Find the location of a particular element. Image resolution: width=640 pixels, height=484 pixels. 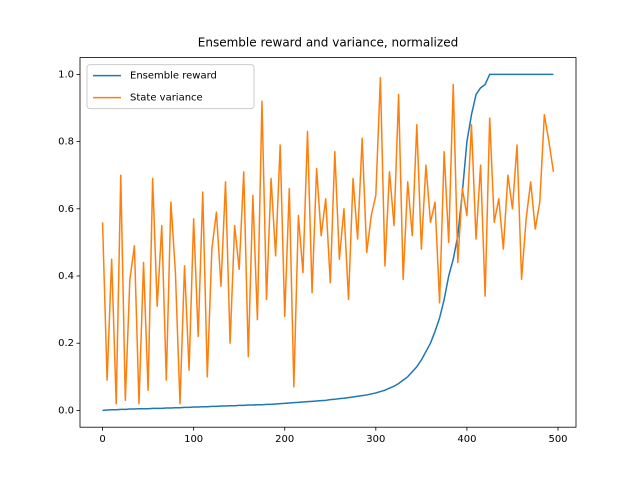

y-tick-label: 0.6 is located at coordinates (66, 209).